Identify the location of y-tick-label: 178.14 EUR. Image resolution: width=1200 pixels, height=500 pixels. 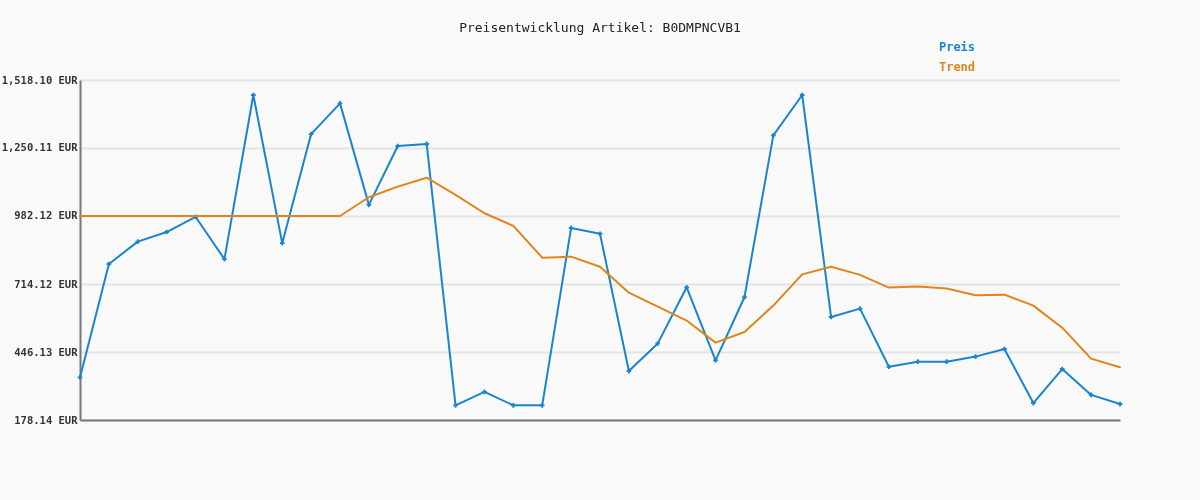
(46, 419).